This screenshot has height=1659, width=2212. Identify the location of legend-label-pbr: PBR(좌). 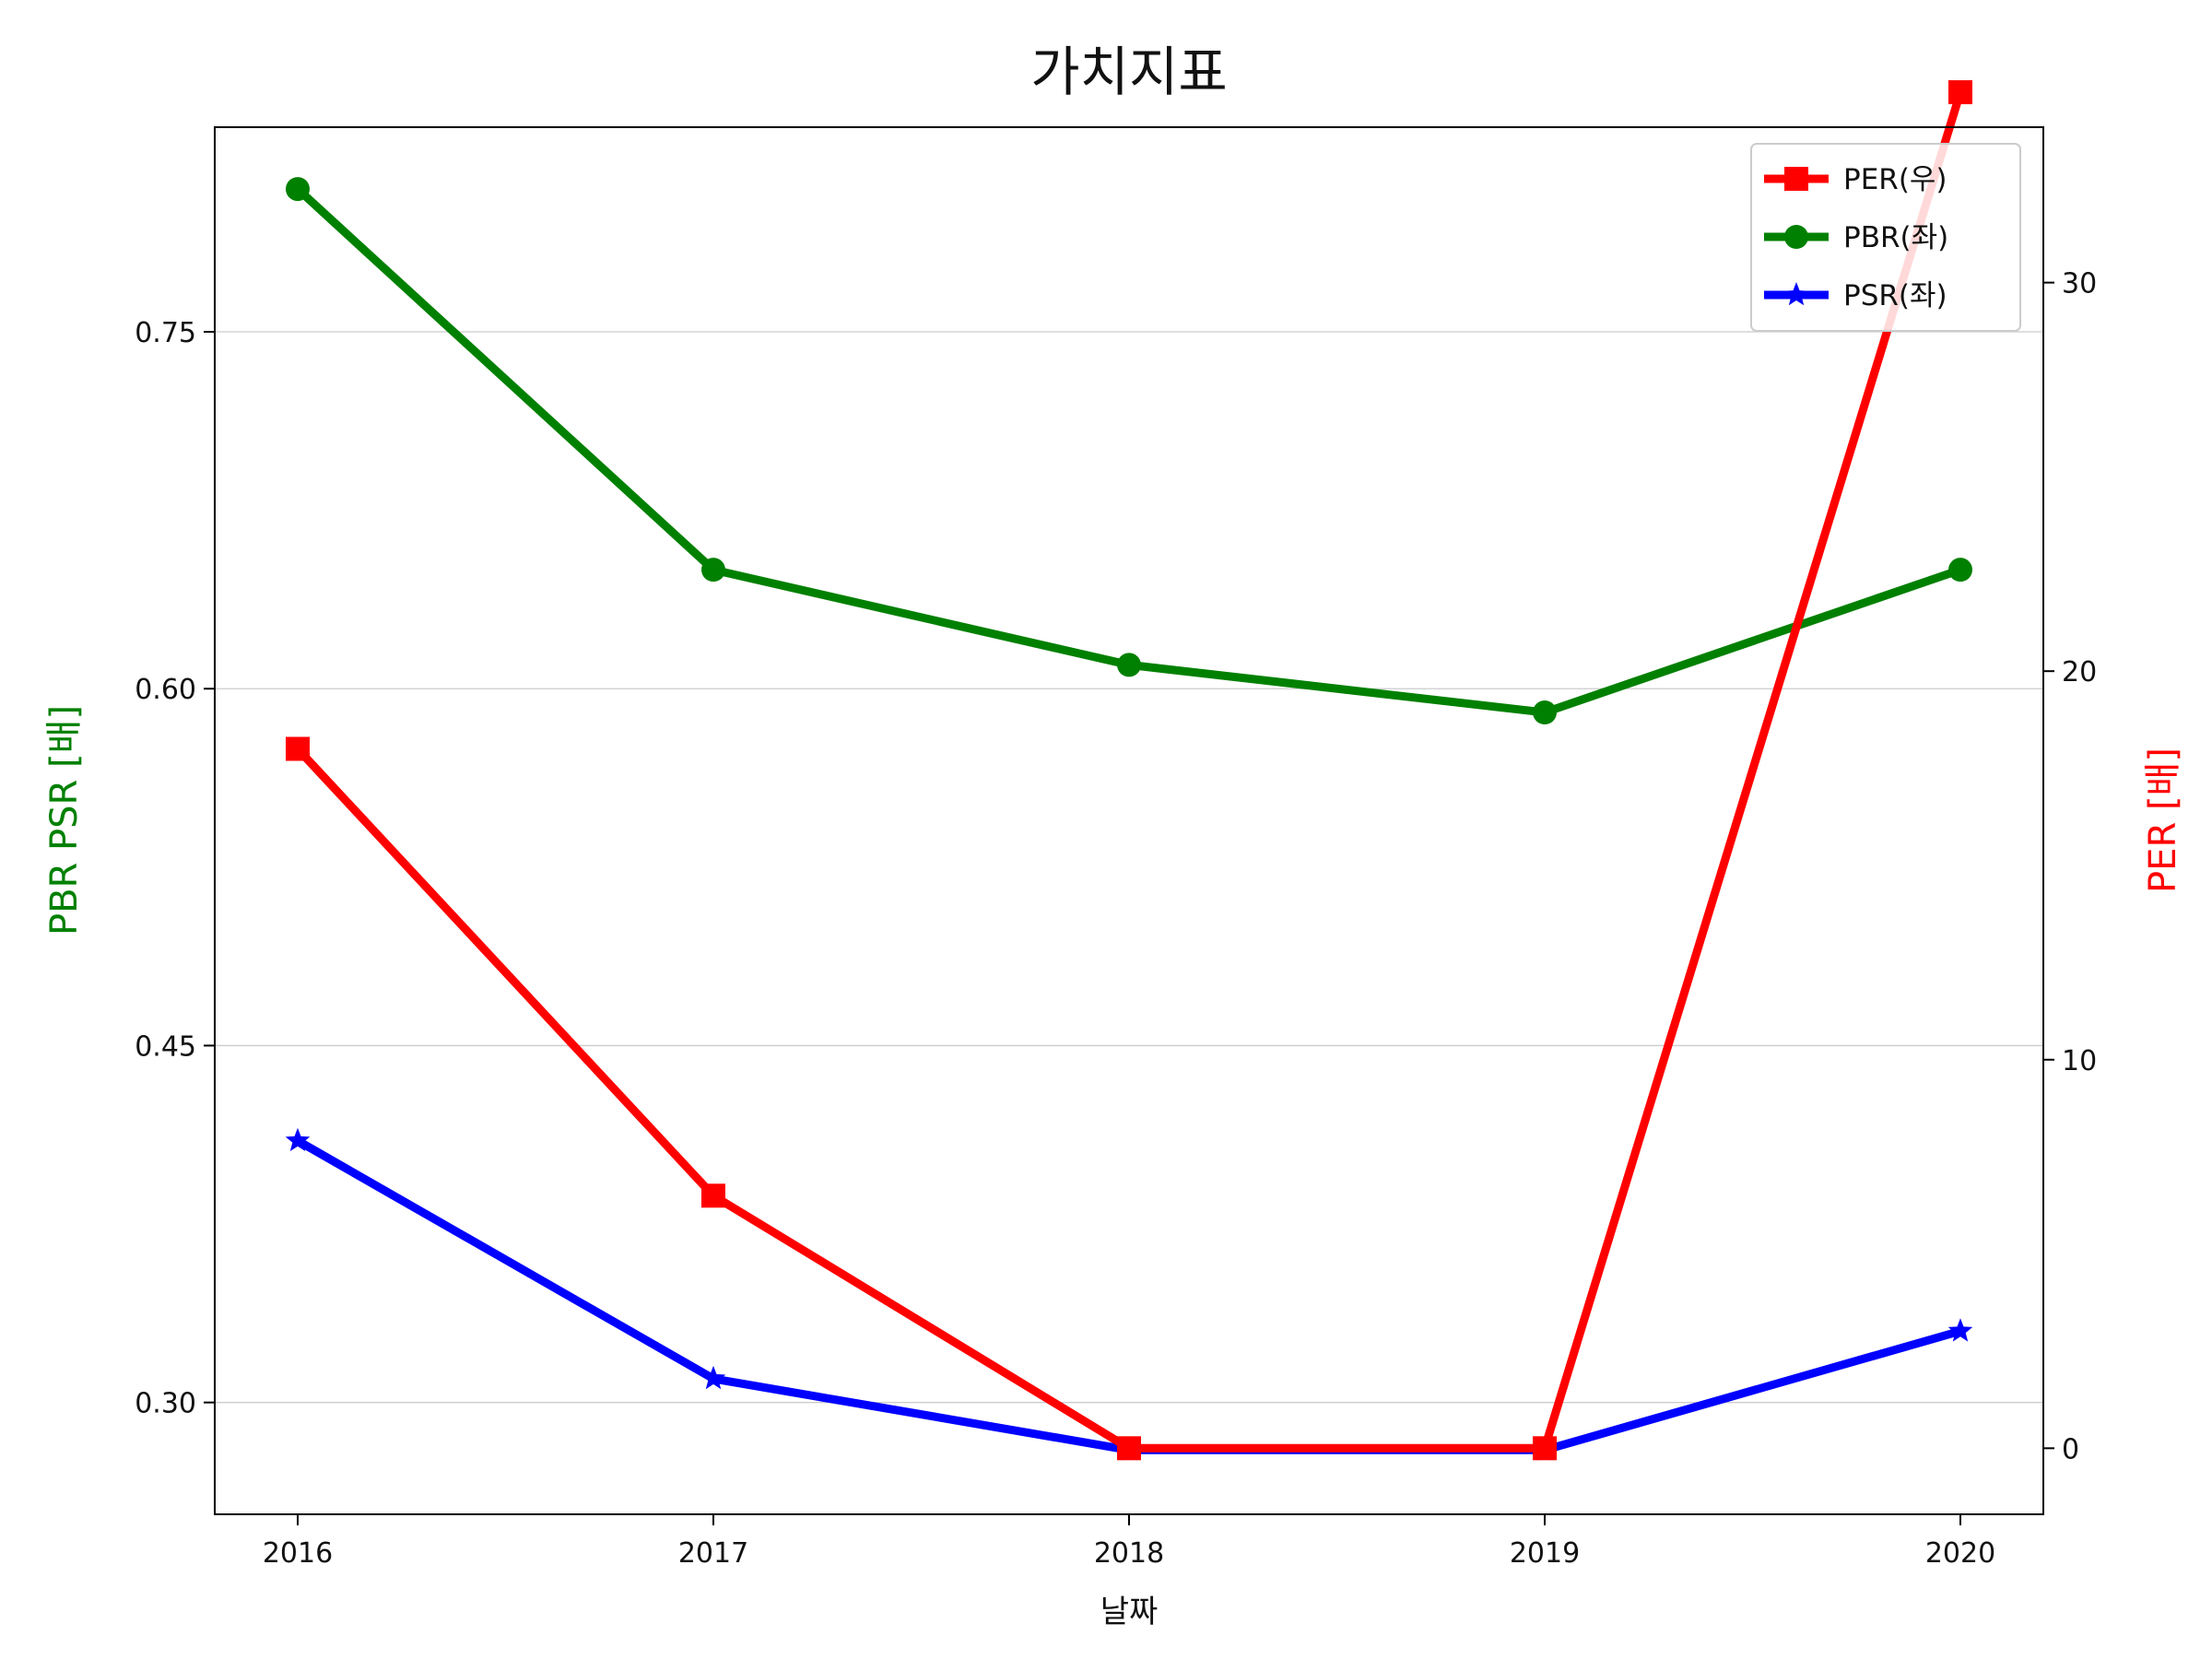
(1895, 237).